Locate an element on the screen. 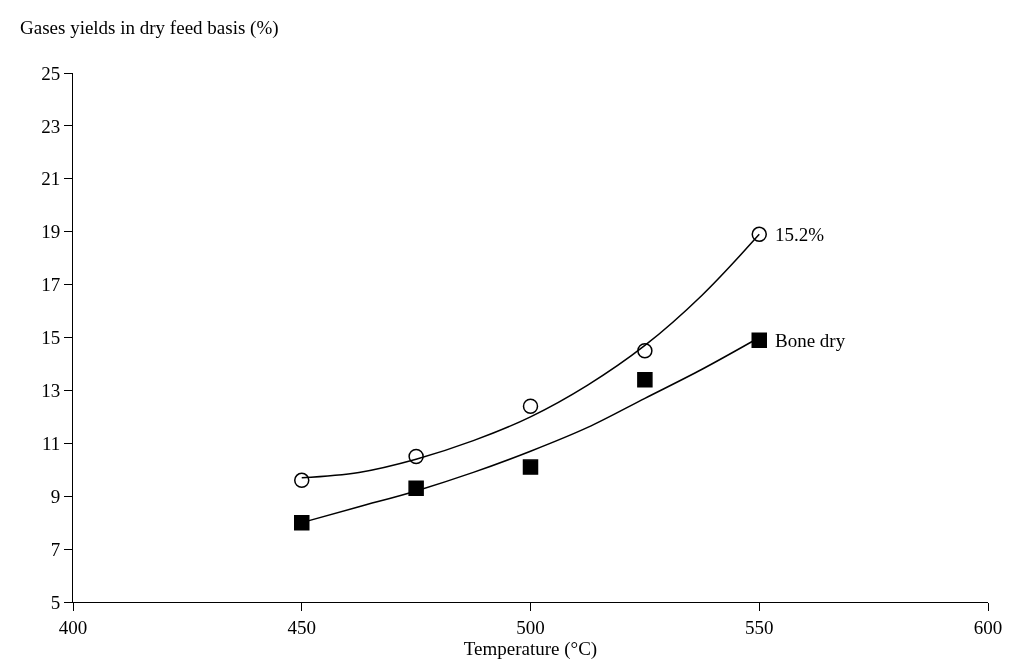 Image resolution: width=1015 pixels, height=662 pixels. y-axis-title: Gases yields in dry feed basis (%) is located at coordinates (149, 28).